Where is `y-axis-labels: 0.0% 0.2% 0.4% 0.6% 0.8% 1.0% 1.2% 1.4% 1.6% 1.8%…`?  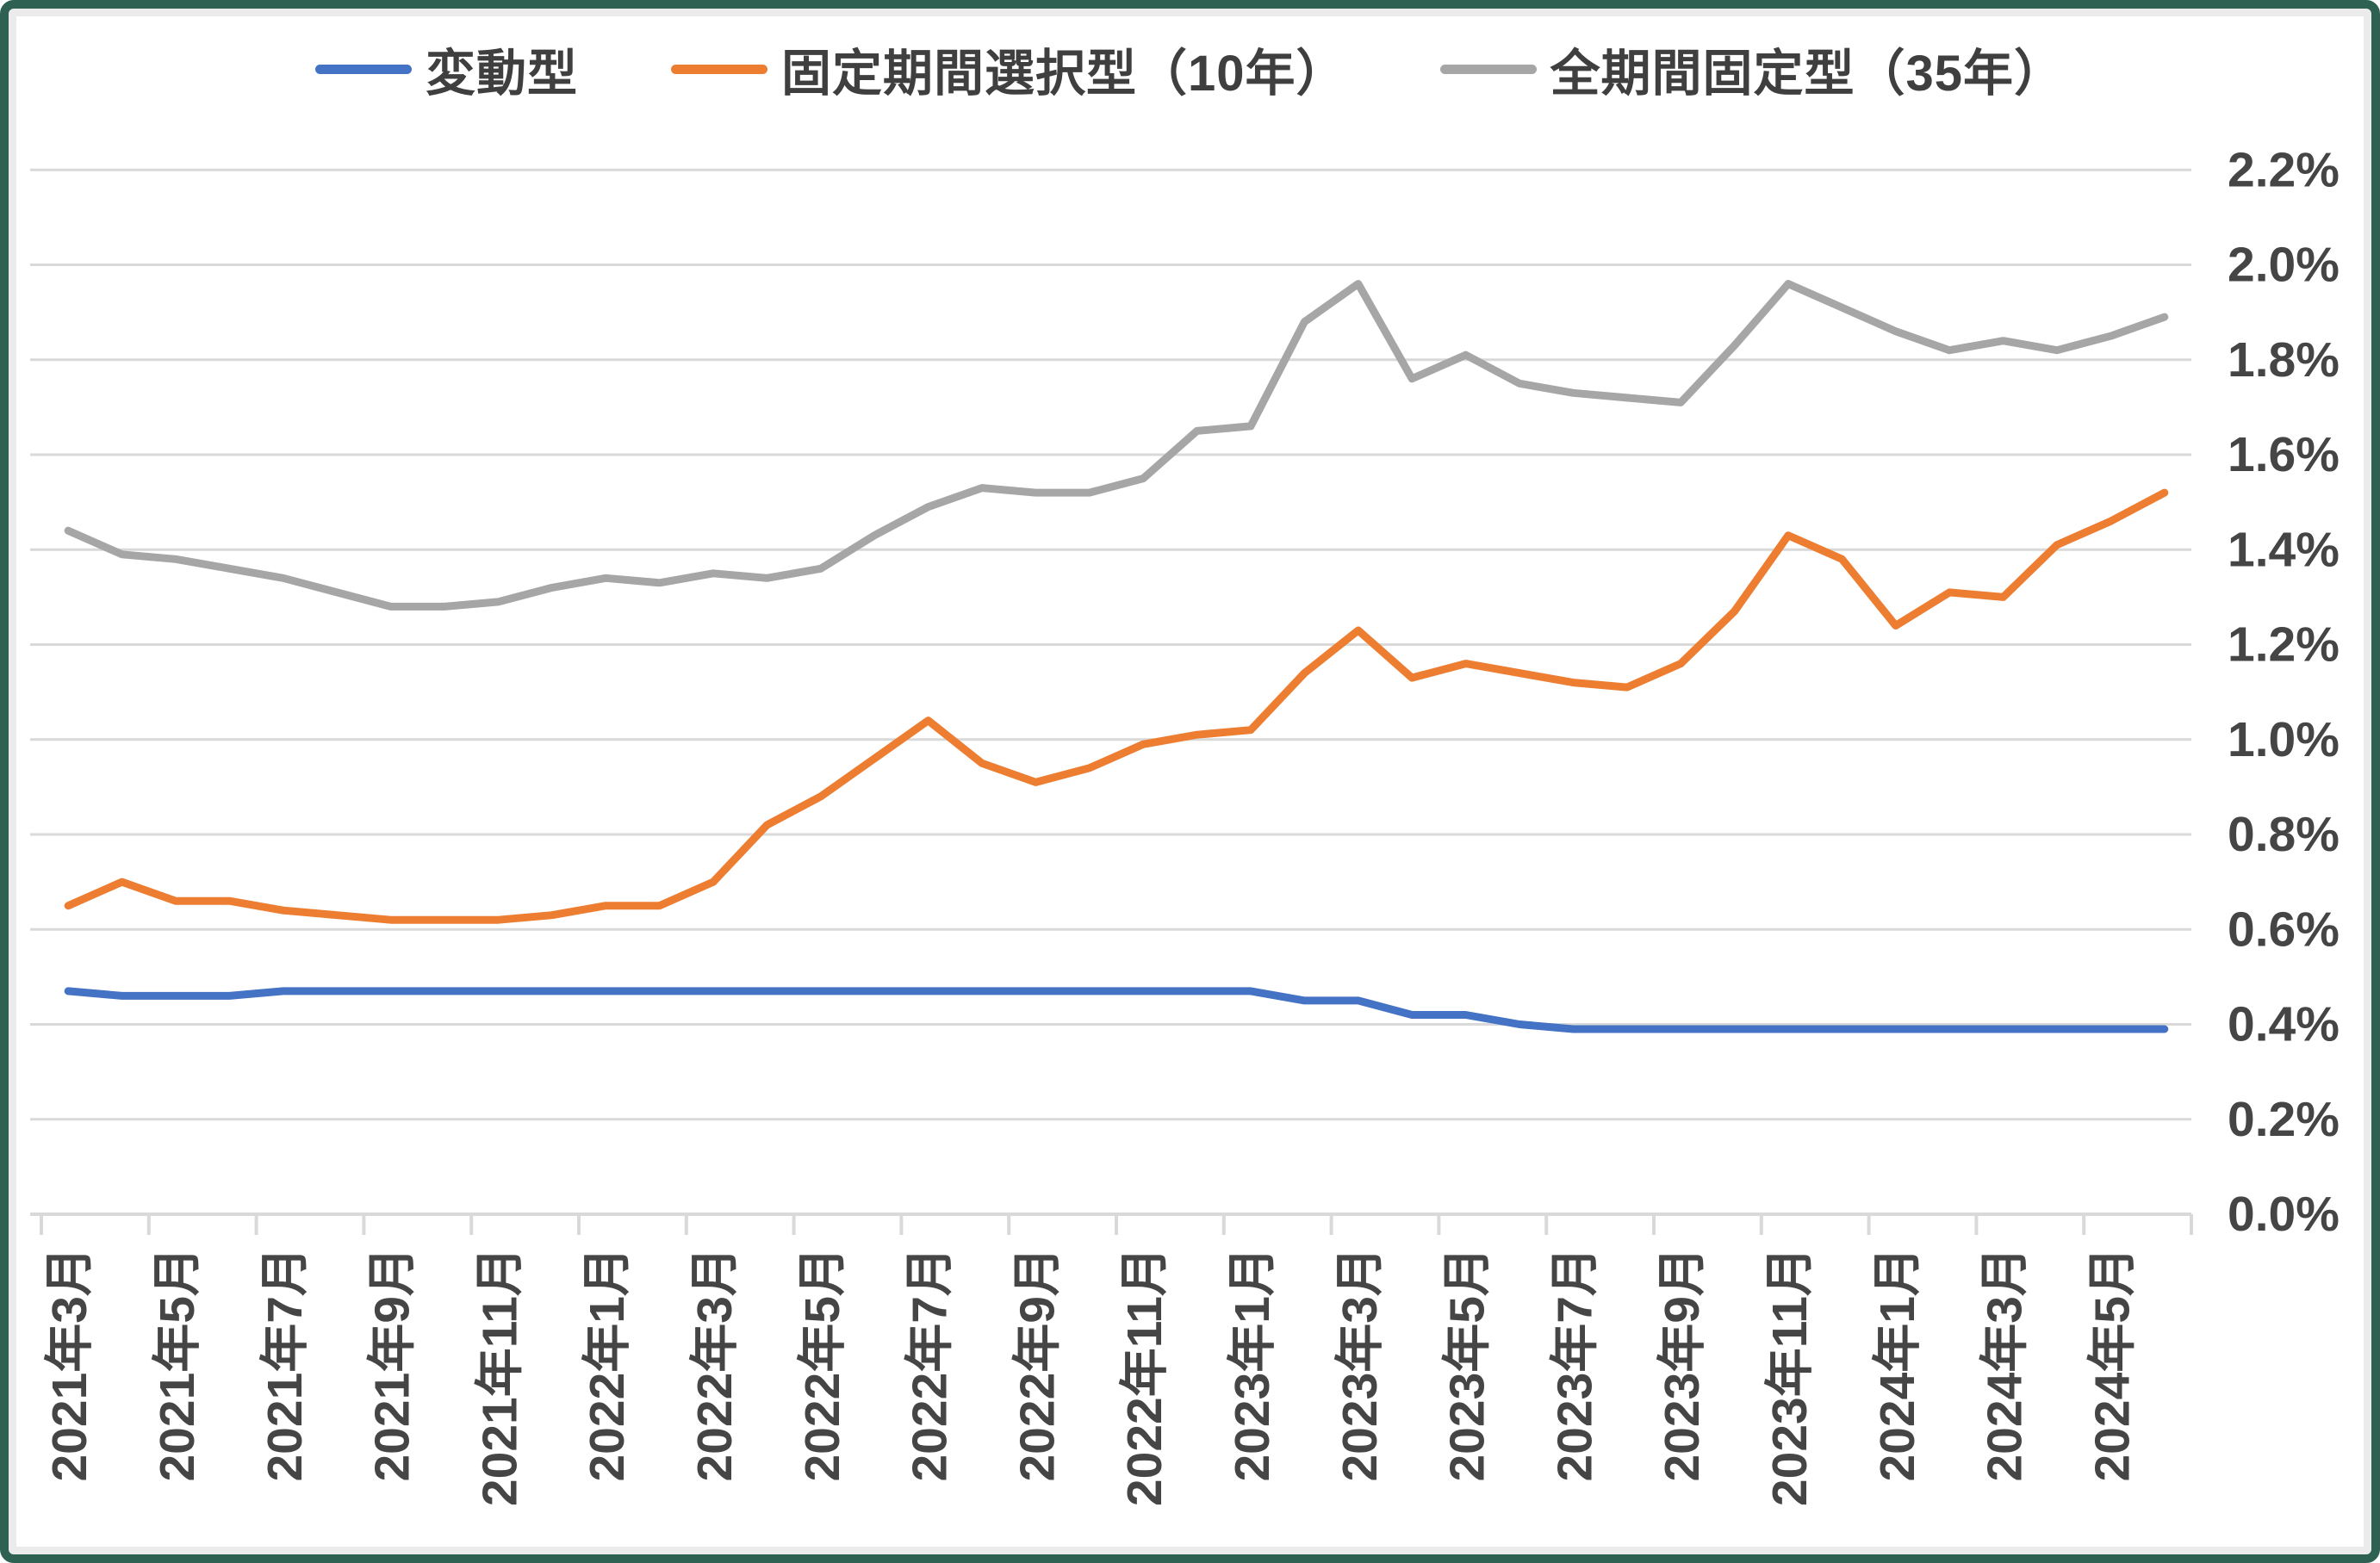
y-axis-labels: 0.0% 0.2% 0.4% 0.6% 0.8% 1.0% 1.2% 1.4% 1.6% 1.8%… is located at coordinates (2284, 692).